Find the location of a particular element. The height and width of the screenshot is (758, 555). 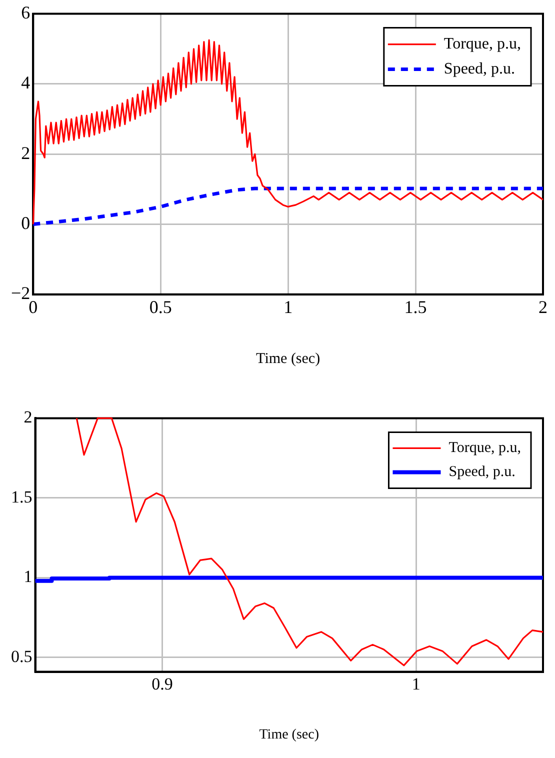

x-tick-label: 2 is located at coordinates (543, 306).